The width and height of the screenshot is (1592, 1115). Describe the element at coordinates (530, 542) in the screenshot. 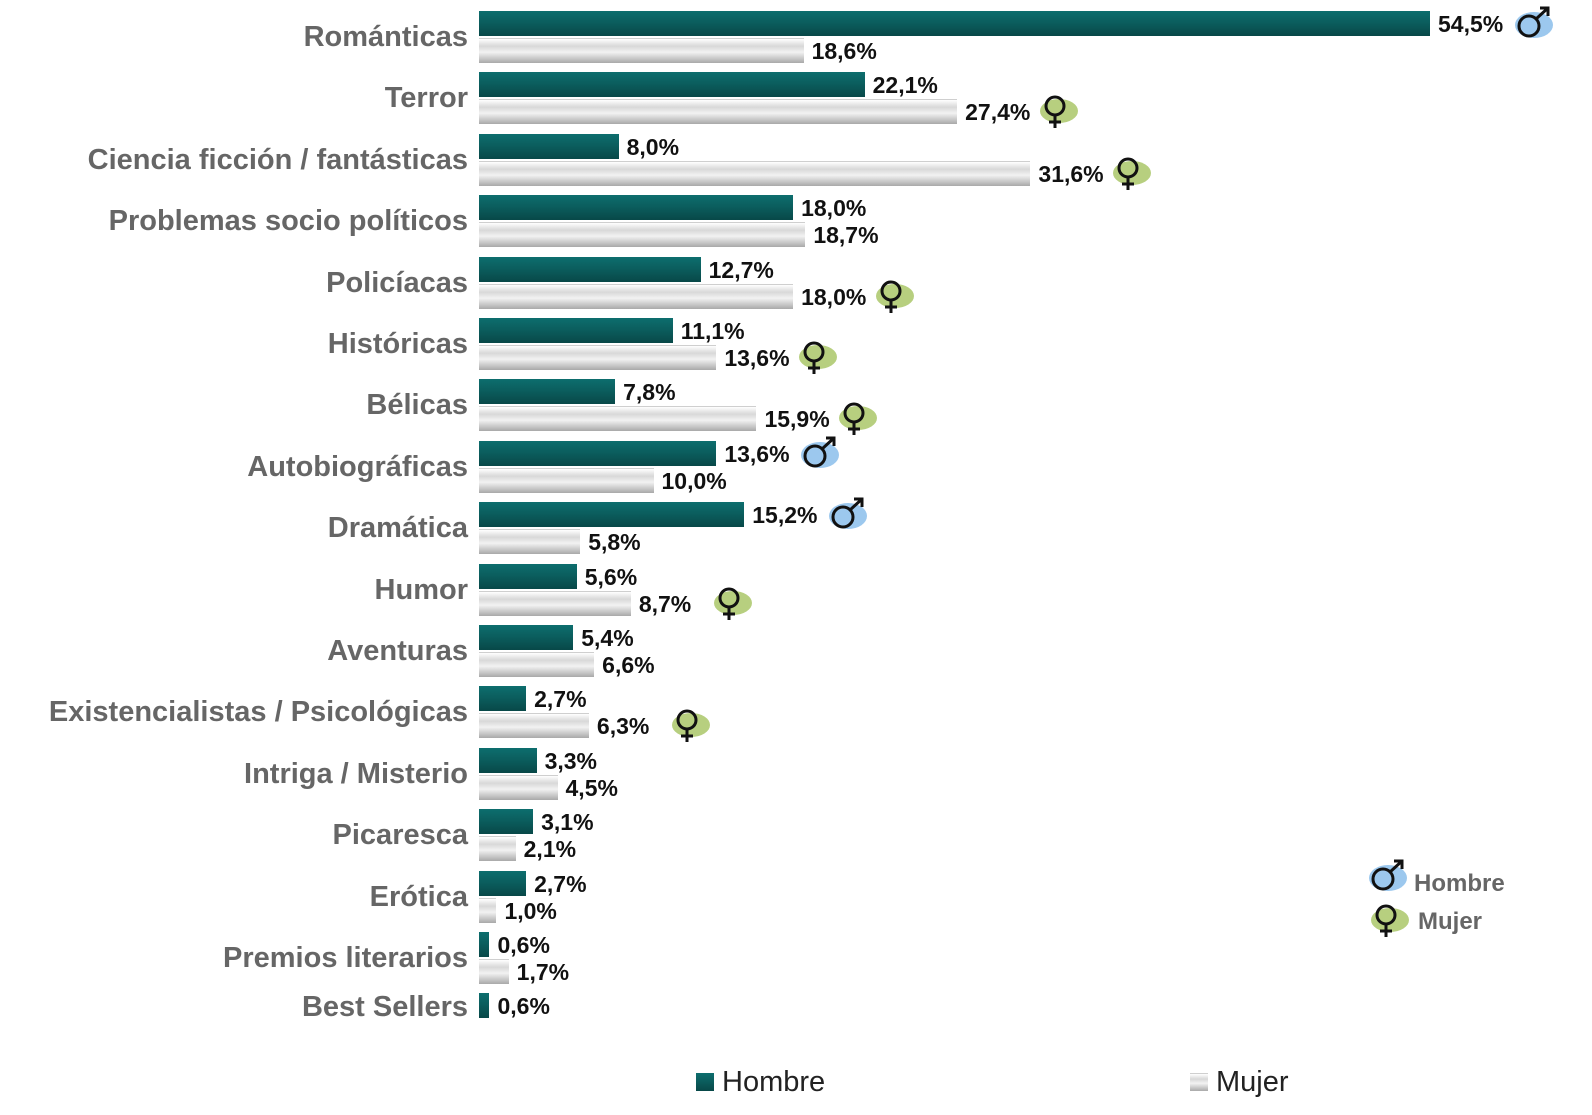

I see `bar-mujer-dramatica` at that location.